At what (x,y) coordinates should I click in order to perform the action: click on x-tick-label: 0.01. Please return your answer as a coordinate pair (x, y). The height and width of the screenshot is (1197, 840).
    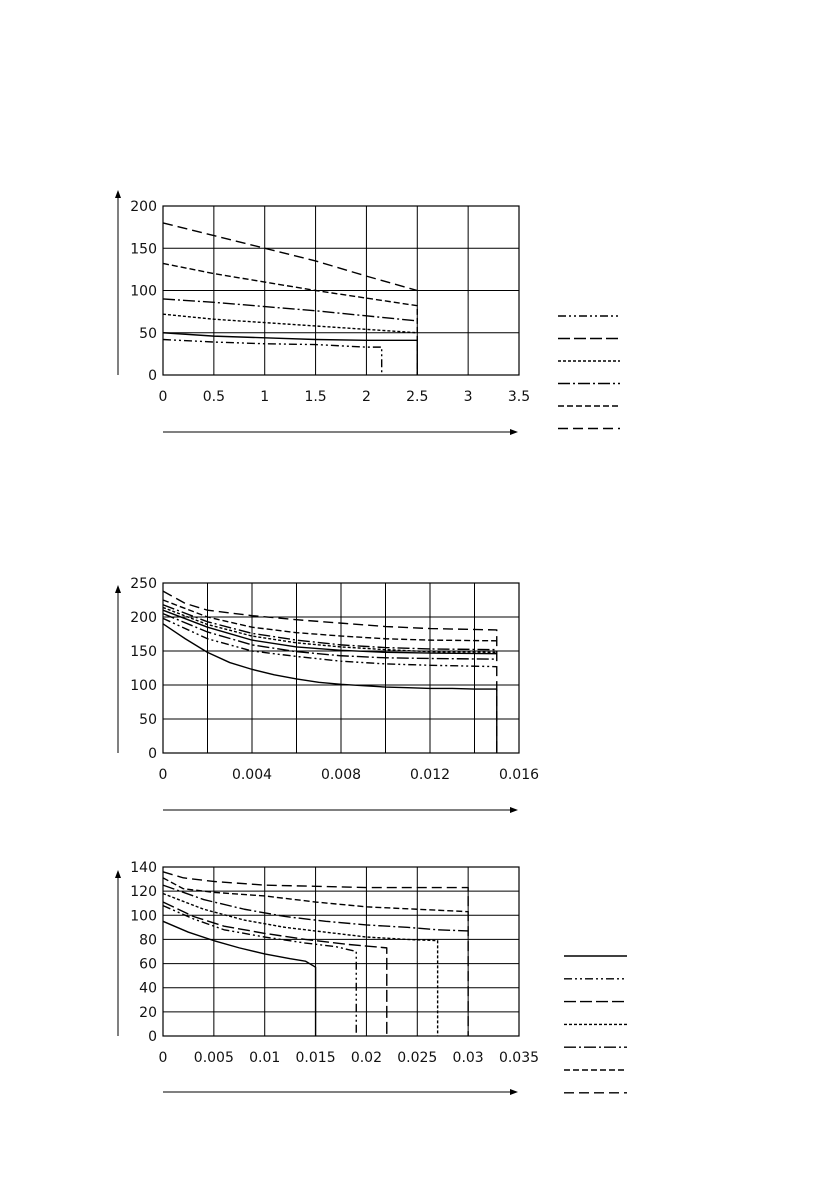
    Looking at the image, I should click on (264, 1058).